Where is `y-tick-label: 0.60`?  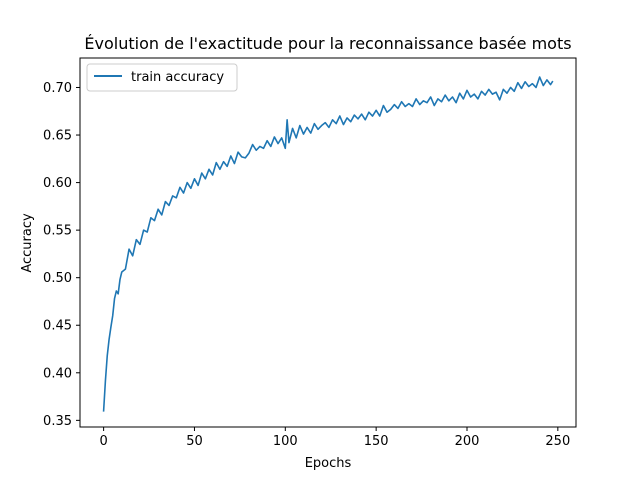
y-tick-label: 0.60 is located at coordinates (57, 183).